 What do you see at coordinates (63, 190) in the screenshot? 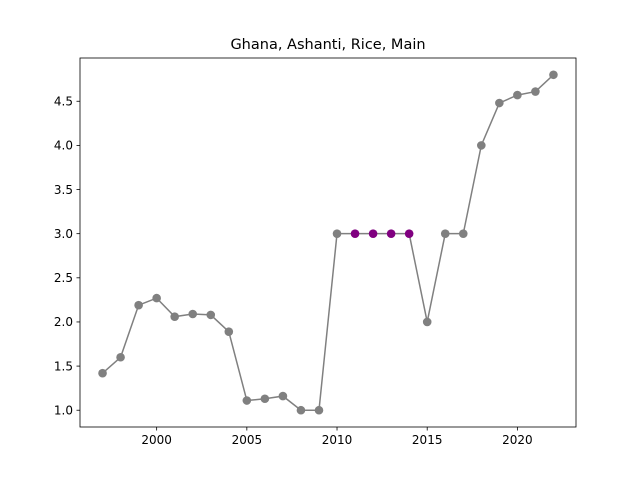
I see `y-tick-label: 3.5` at bounding box center [63, 190].